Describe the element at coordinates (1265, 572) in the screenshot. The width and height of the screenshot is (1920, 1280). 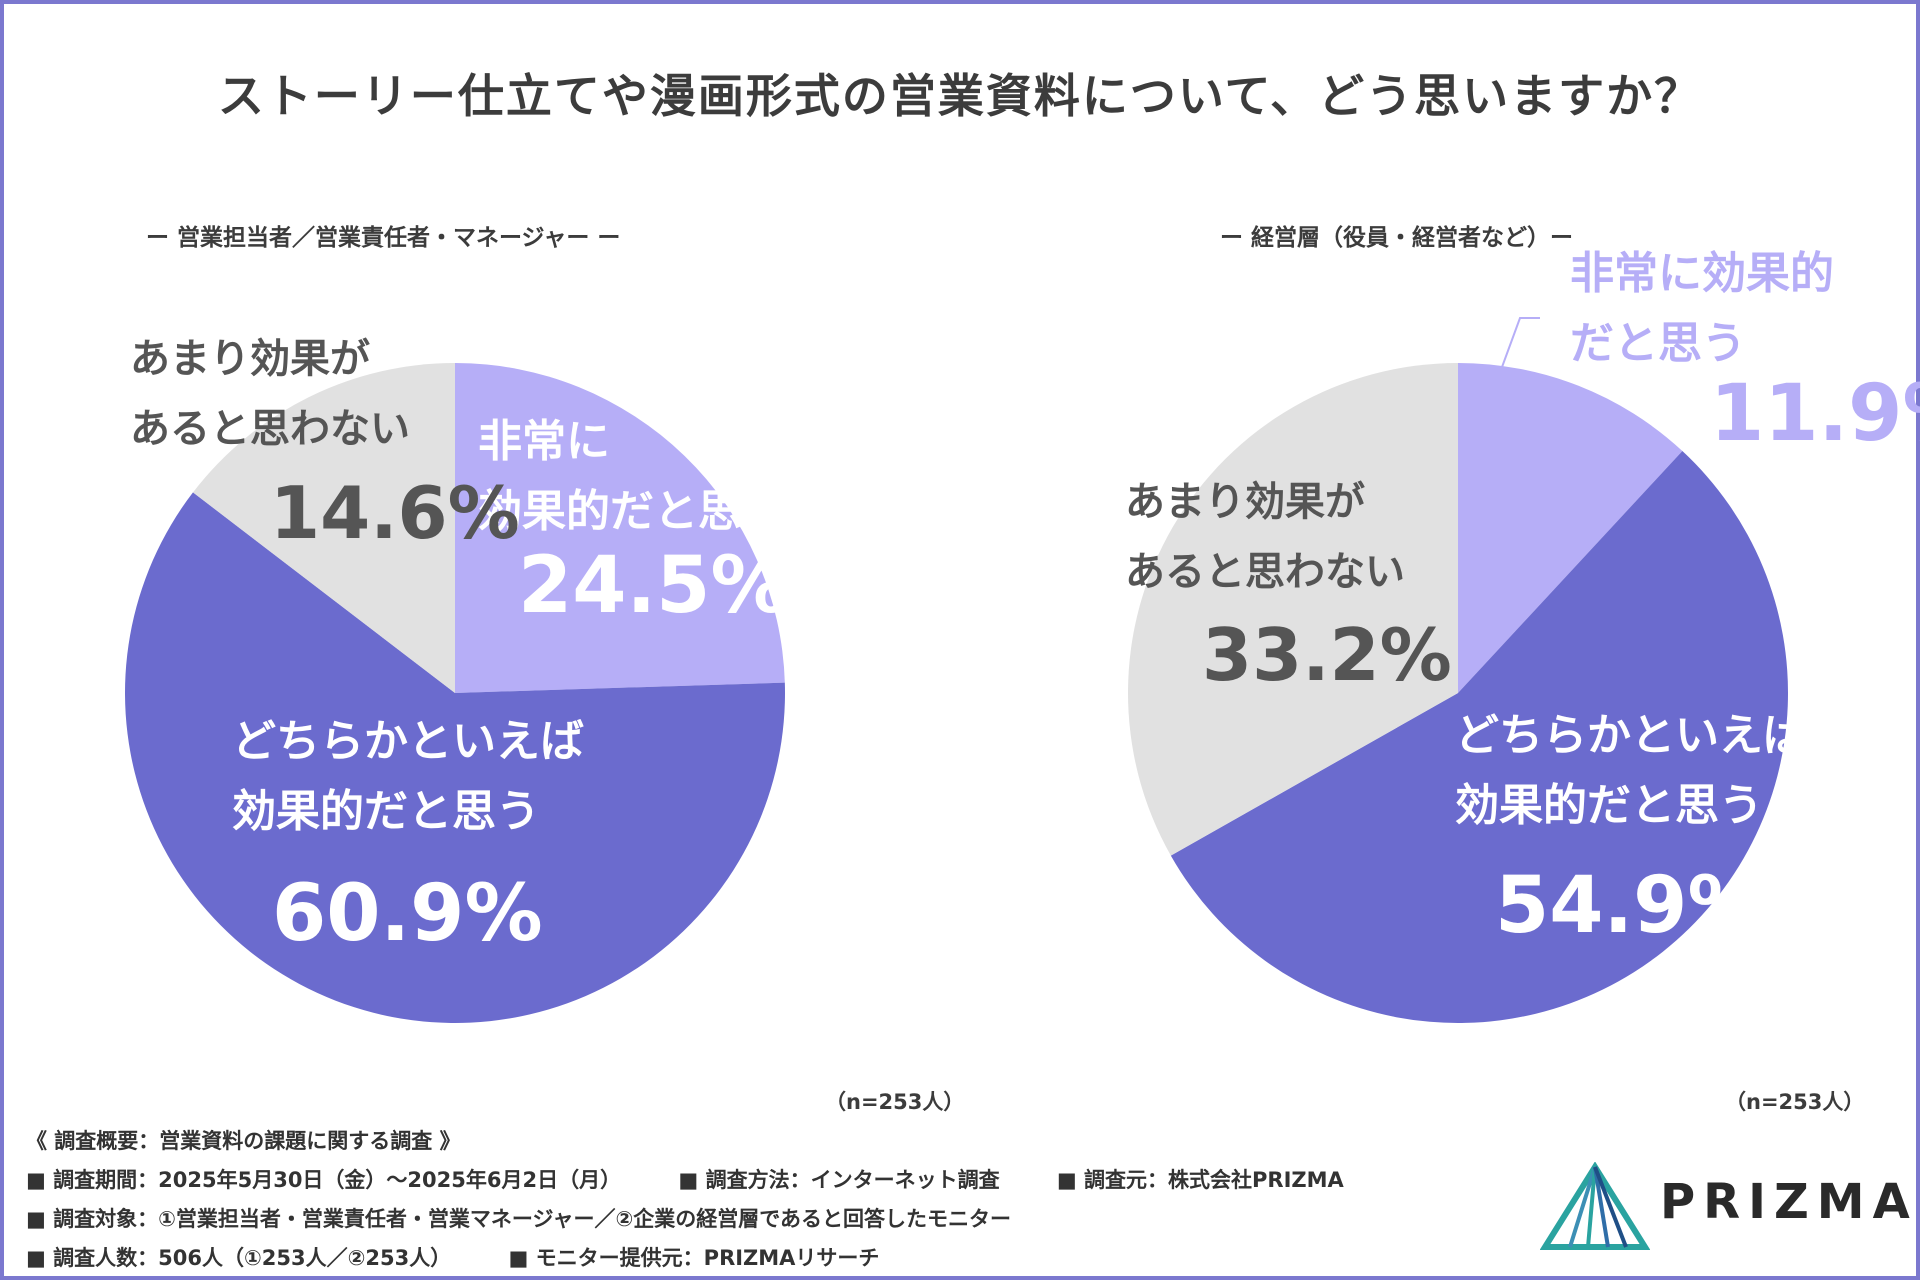
I see `chart-2-slice-3-label-line2: あると思わない` at that location.